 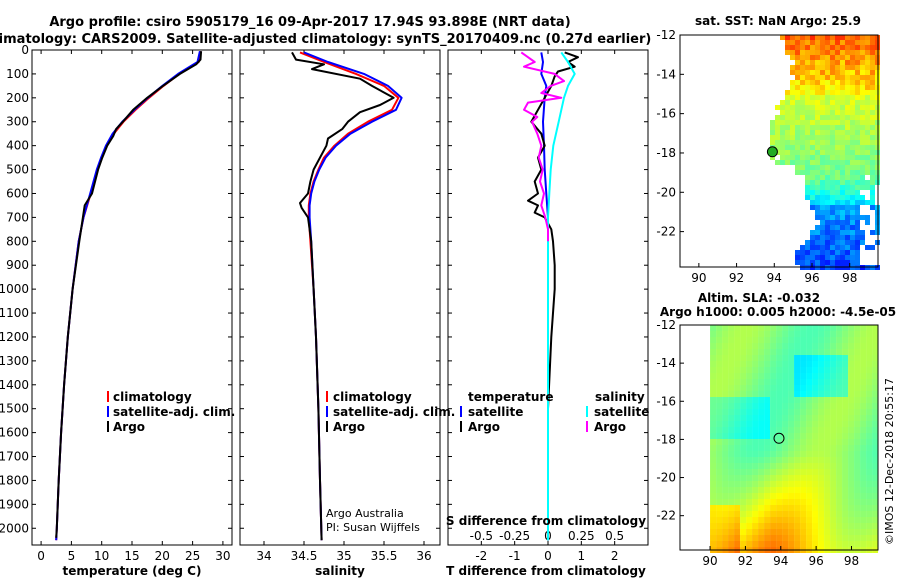 I want to click on salinity-legend: climatology satellite-adj. clim. Argo, so click(x=390, y=412).